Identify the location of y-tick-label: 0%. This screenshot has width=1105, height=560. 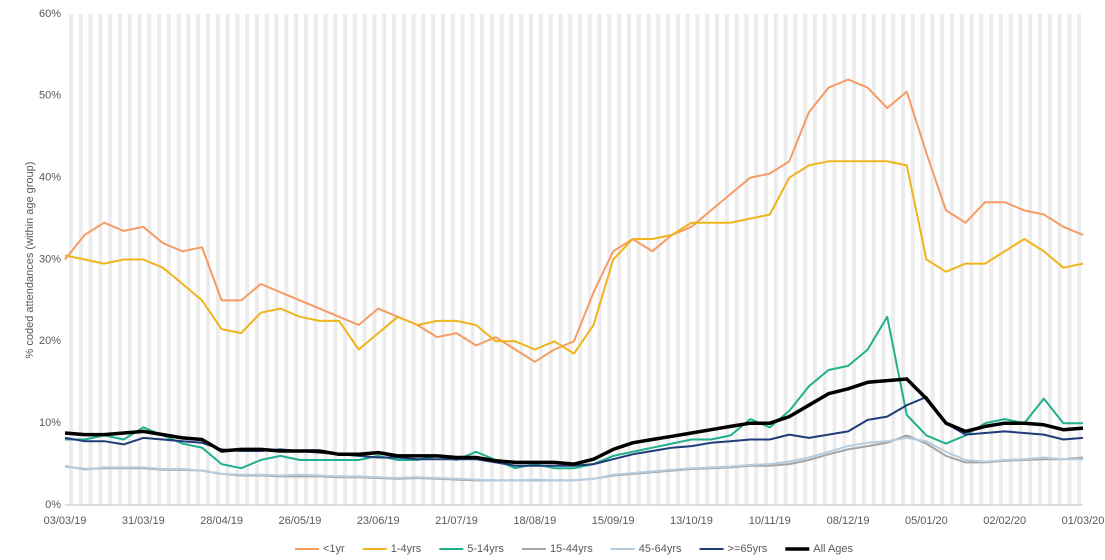
(53, 505).